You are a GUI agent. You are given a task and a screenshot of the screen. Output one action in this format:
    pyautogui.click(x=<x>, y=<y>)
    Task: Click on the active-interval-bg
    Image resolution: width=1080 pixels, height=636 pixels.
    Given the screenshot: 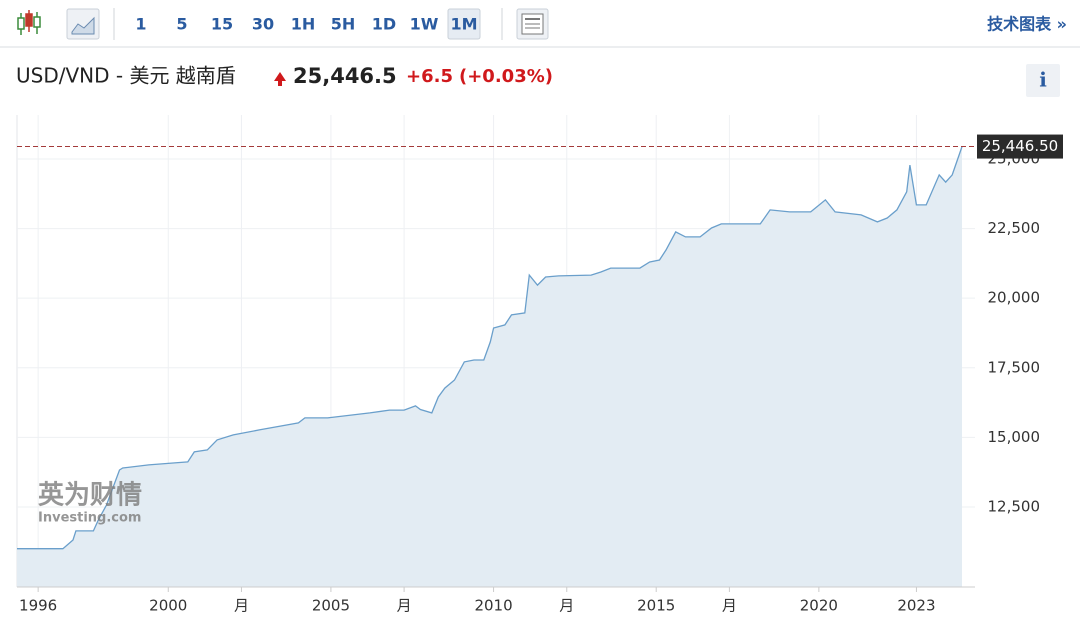 What is the action you would take?
    pyautogui.click(x=464, y=24)
    